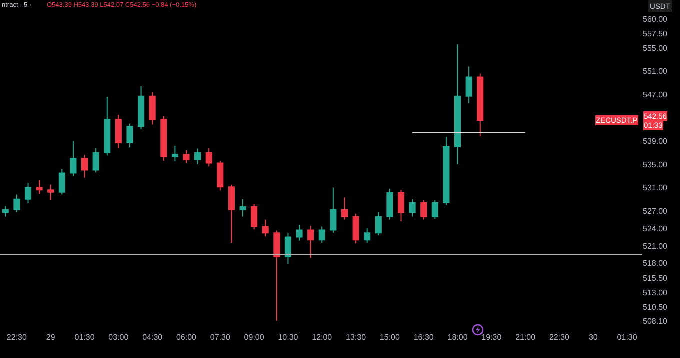 Image resolution: width=680 pixels, height=358 pixels. I want to click on x-tick-label: 21:00, so click(526, 337).